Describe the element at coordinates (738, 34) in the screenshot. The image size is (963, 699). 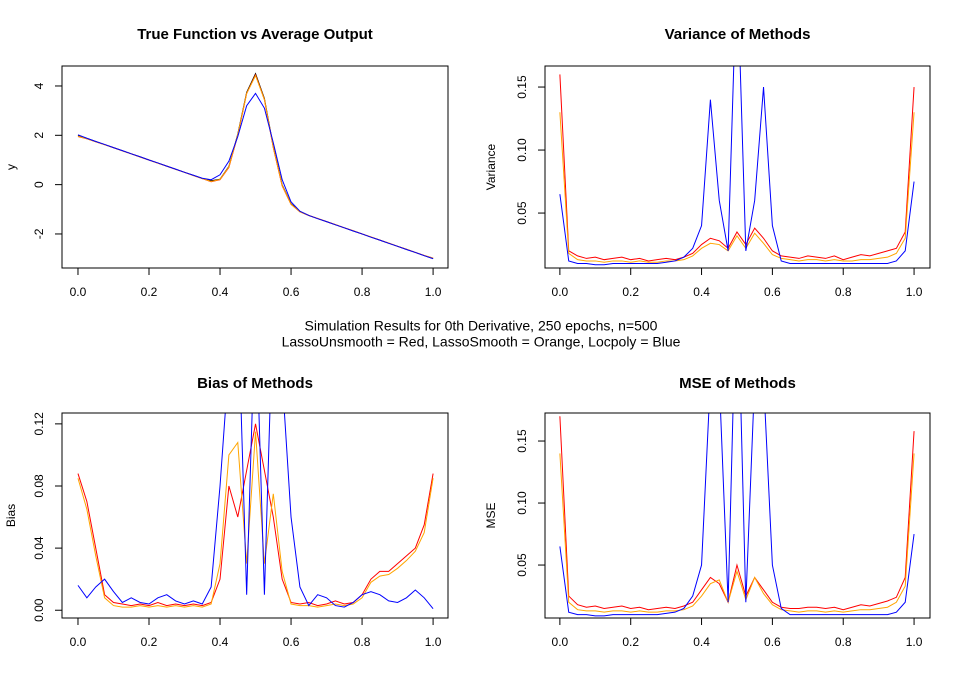
I see `chart-title: Variance of Methods` at that location.